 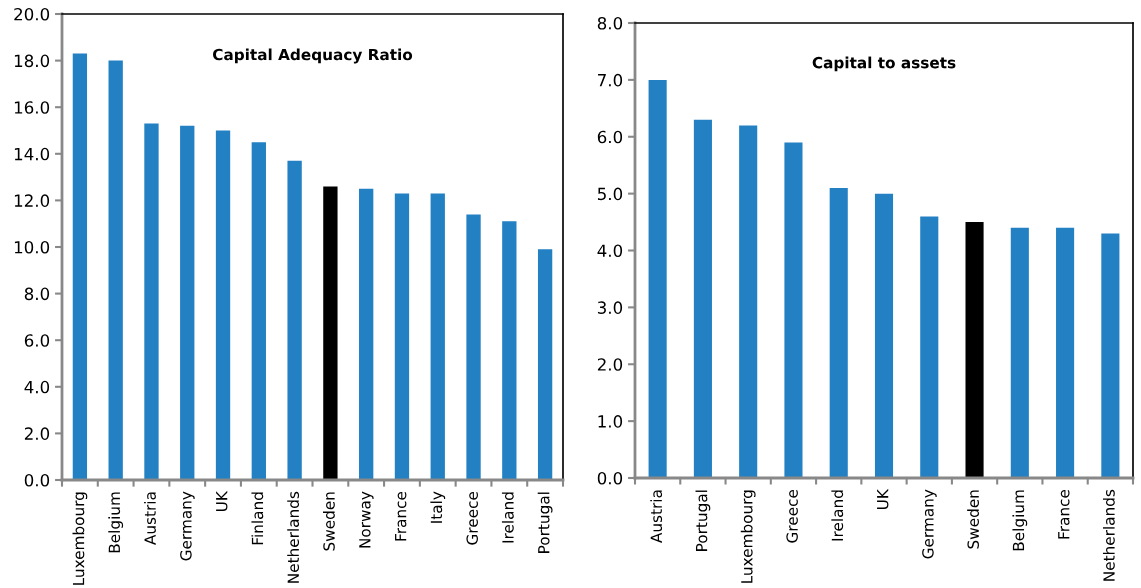 What do you see at coordinates (32, 61) in the screenshot?
I see `y-tick-label: 18.0` at bounding box center [32, 61].